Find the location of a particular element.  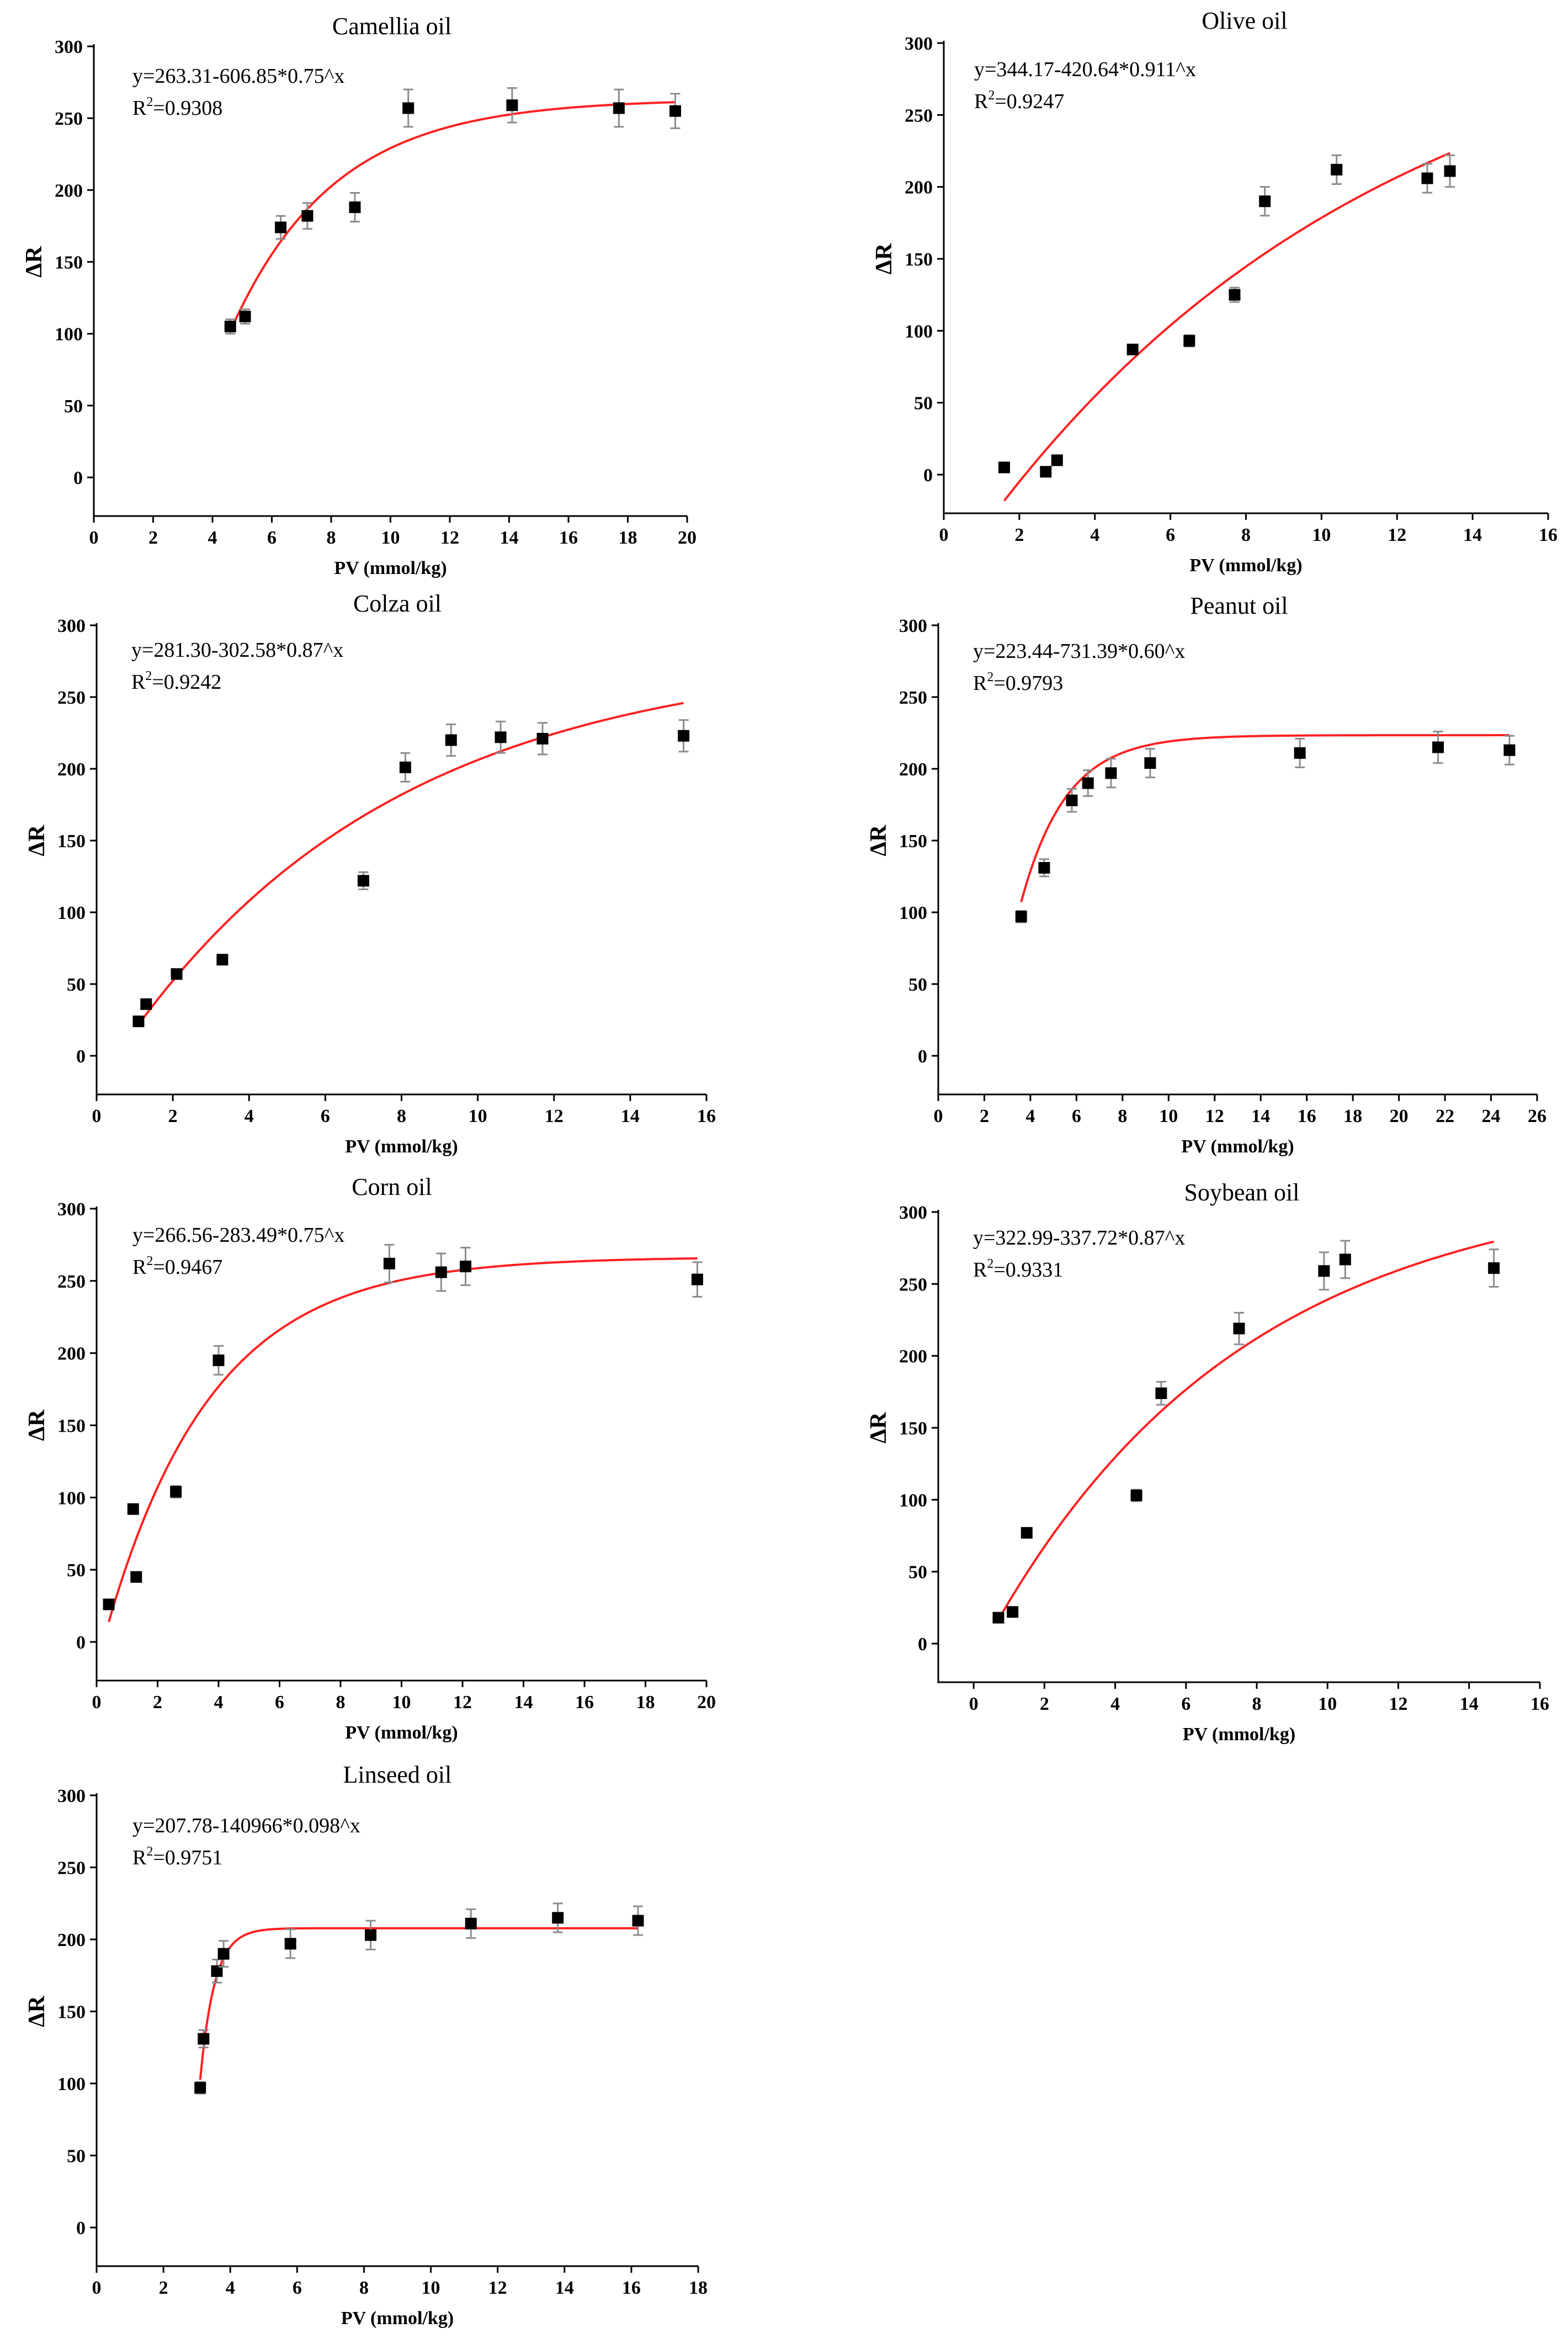

colza-ytick-label: 250 is located at coordinates (71, 698).